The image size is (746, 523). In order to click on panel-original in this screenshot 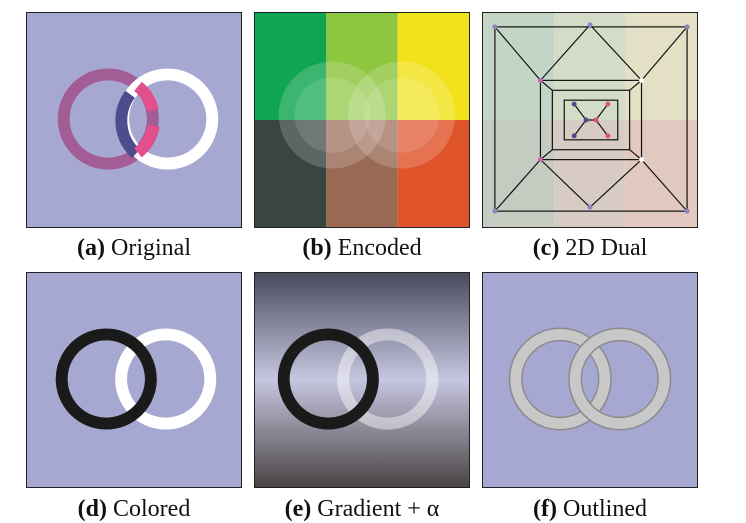, I will do `click(134, 120)`.